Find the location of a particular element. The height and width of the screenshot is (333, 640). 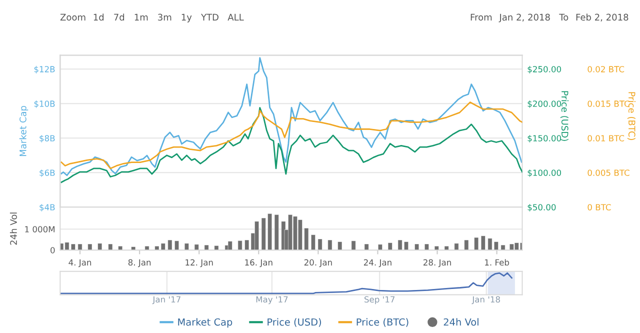

legend-label: 24h Vol is located at coordinates (461, 322).